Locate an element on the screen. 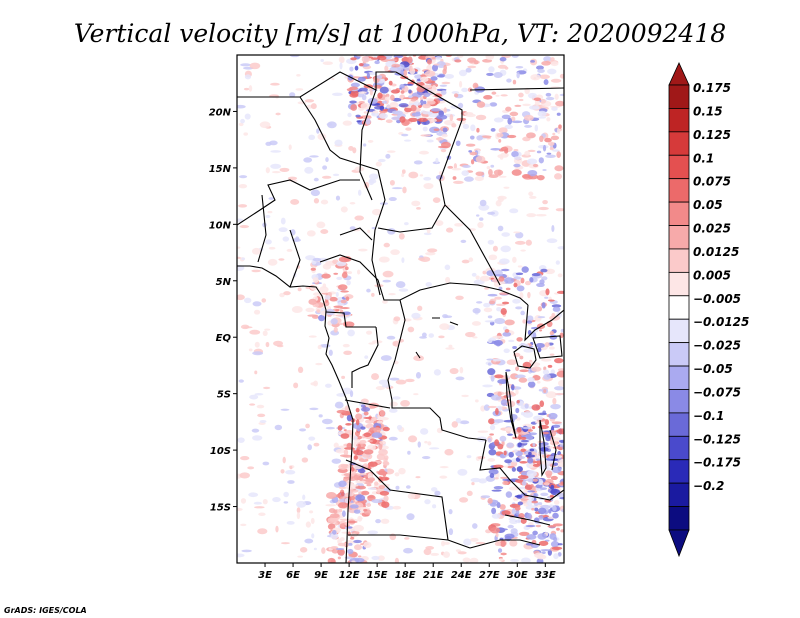 This screenshot has width=800, height=618. x-tick-label: 27E is located at coordinates (489, 575).